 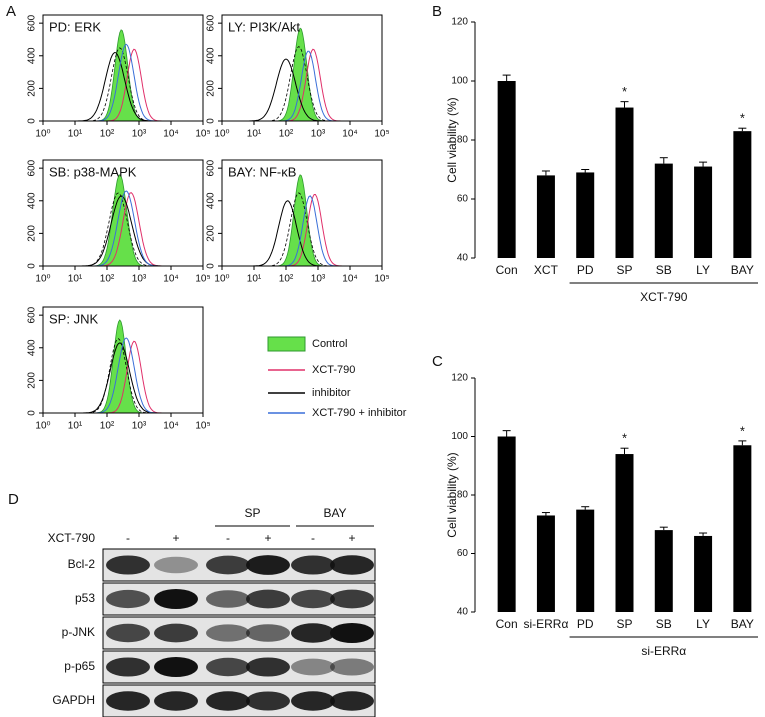 What do you see at coordinates (75, 26) in the screenshot?
I see `flow-title: PD: ERK` at bounding box center [75, 26].